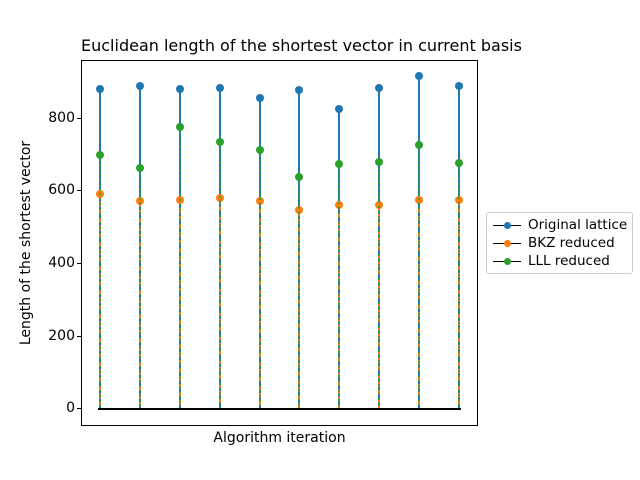 This screenshot has height=480, width=640. I want to click on legend-item-original-lattice: Original lattice, so click(560, 225).